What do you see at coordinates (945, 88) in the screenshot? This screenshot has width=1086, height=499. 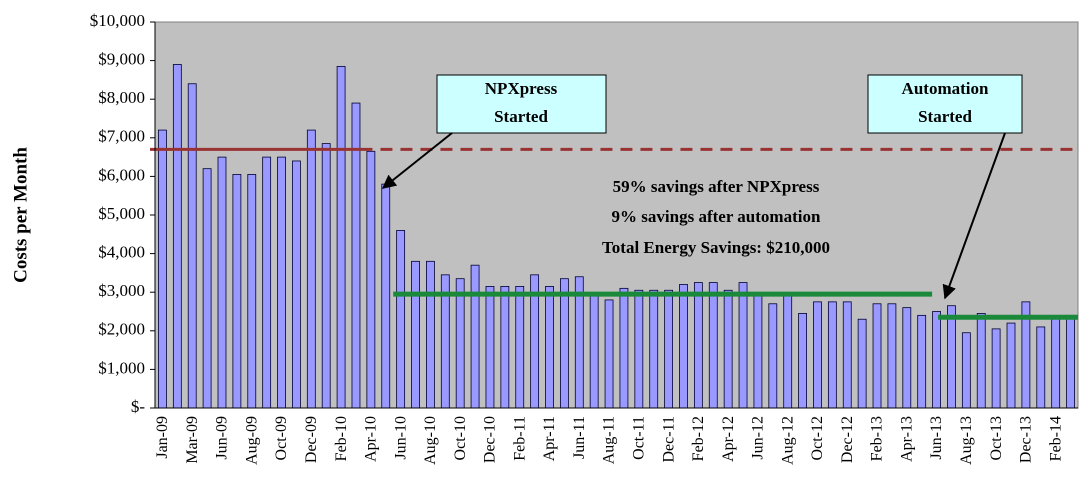 I see `annotation: Automation` at bounding box center [945, 88].